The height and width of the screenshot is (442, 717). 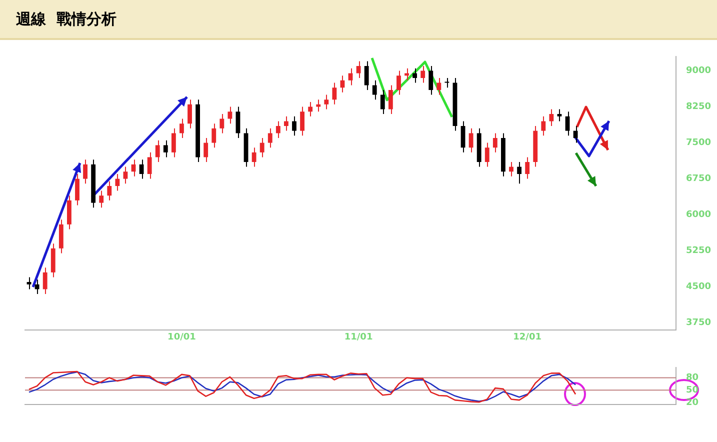 I want to click on y-tick-label: 20, so click(x=692, y=403).